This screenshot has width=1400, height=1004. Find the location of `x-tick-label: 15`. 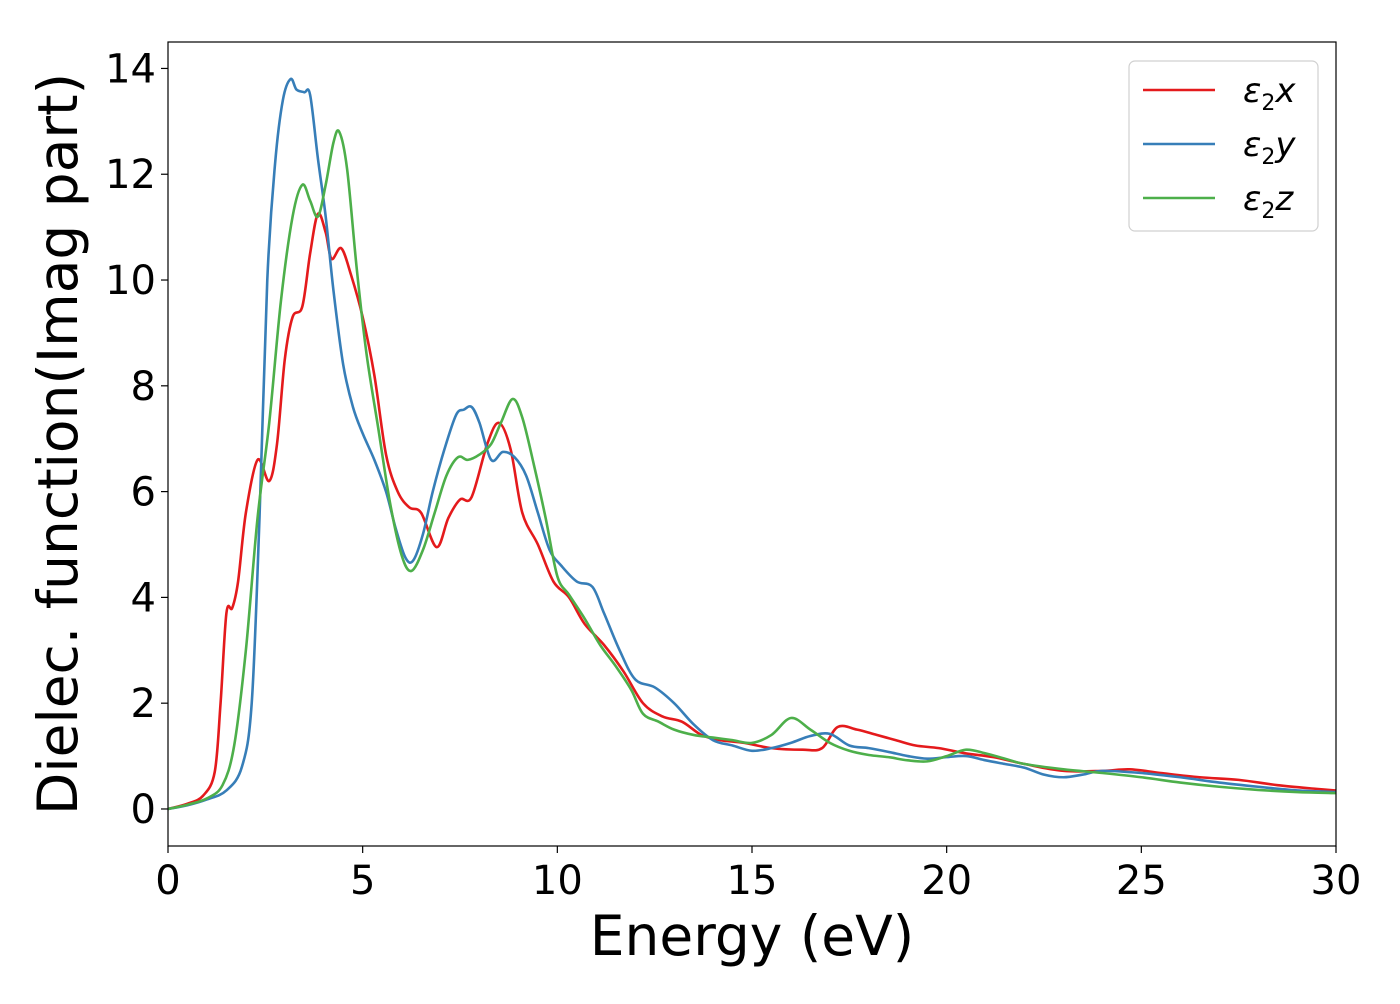

x-tick-label: 15 is located at coordinates (752, 881).